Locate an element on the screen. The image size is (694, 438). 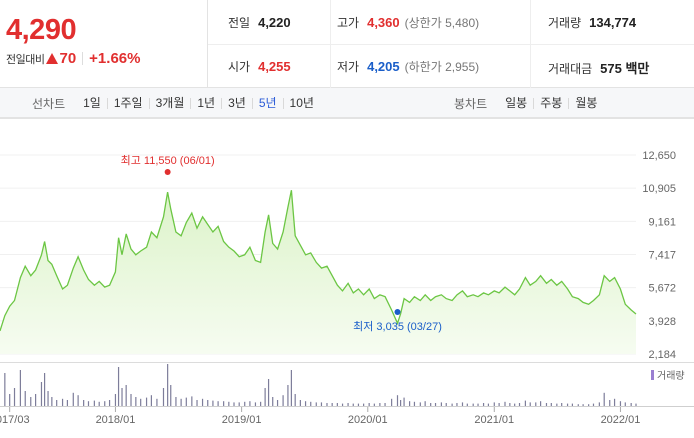
amount-label: 거래대금 is located at coordinates (570, 69).